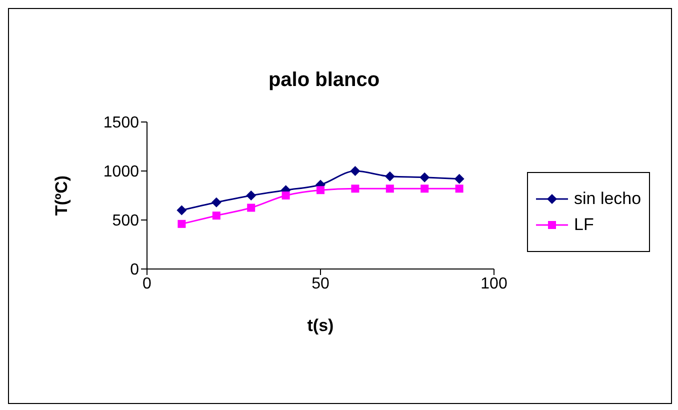  What do you see at coordinates (62, 195) in the screenshot?
I see `y-axis-title: T(ºC)` at bounding box center [62, 195].